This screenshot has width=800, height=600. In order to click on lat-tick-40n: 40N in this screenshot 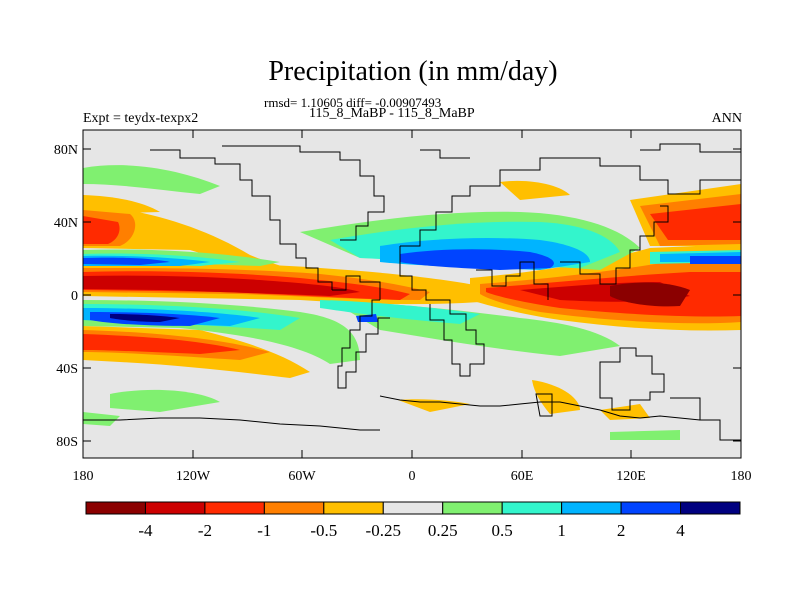, I will do `click(66, 223)`.